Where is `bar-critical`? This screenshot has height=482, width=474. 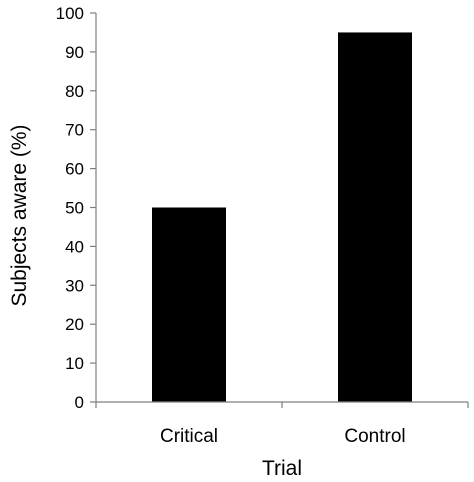 bar-critical is located at coordinates (189, 304).